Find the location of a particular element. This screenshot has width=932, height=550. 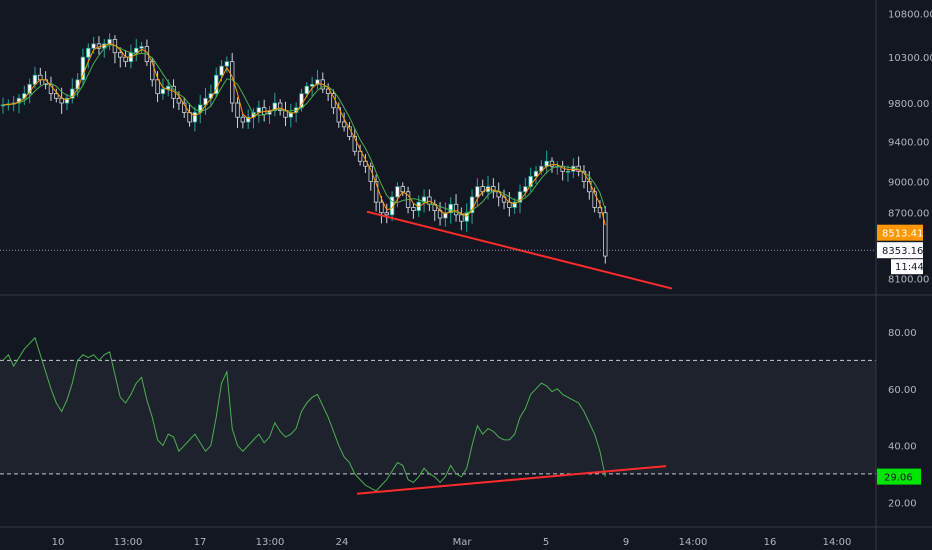

rsi-axis-tick-label: 60.00 is located at coordinates (902, 390).